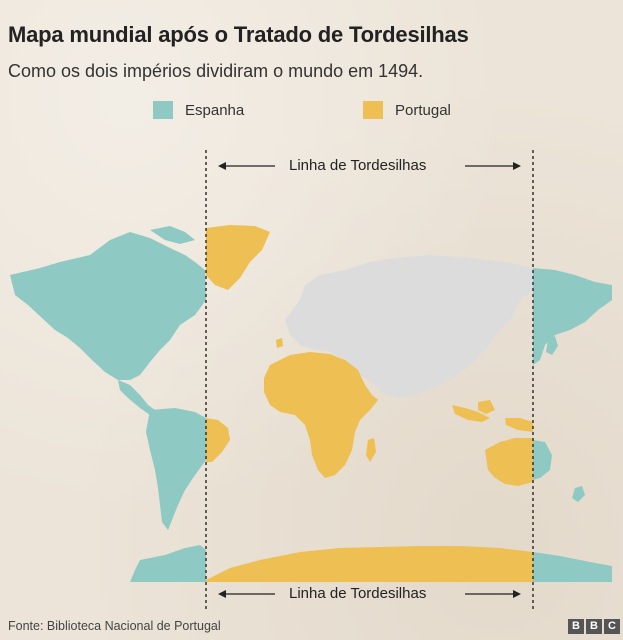 Image resolution: width=623 pixels, height=640 pixels. Describe the element at coordinates (168, 563) in the screenshot. I see `antarctica-west-spain` at that location.